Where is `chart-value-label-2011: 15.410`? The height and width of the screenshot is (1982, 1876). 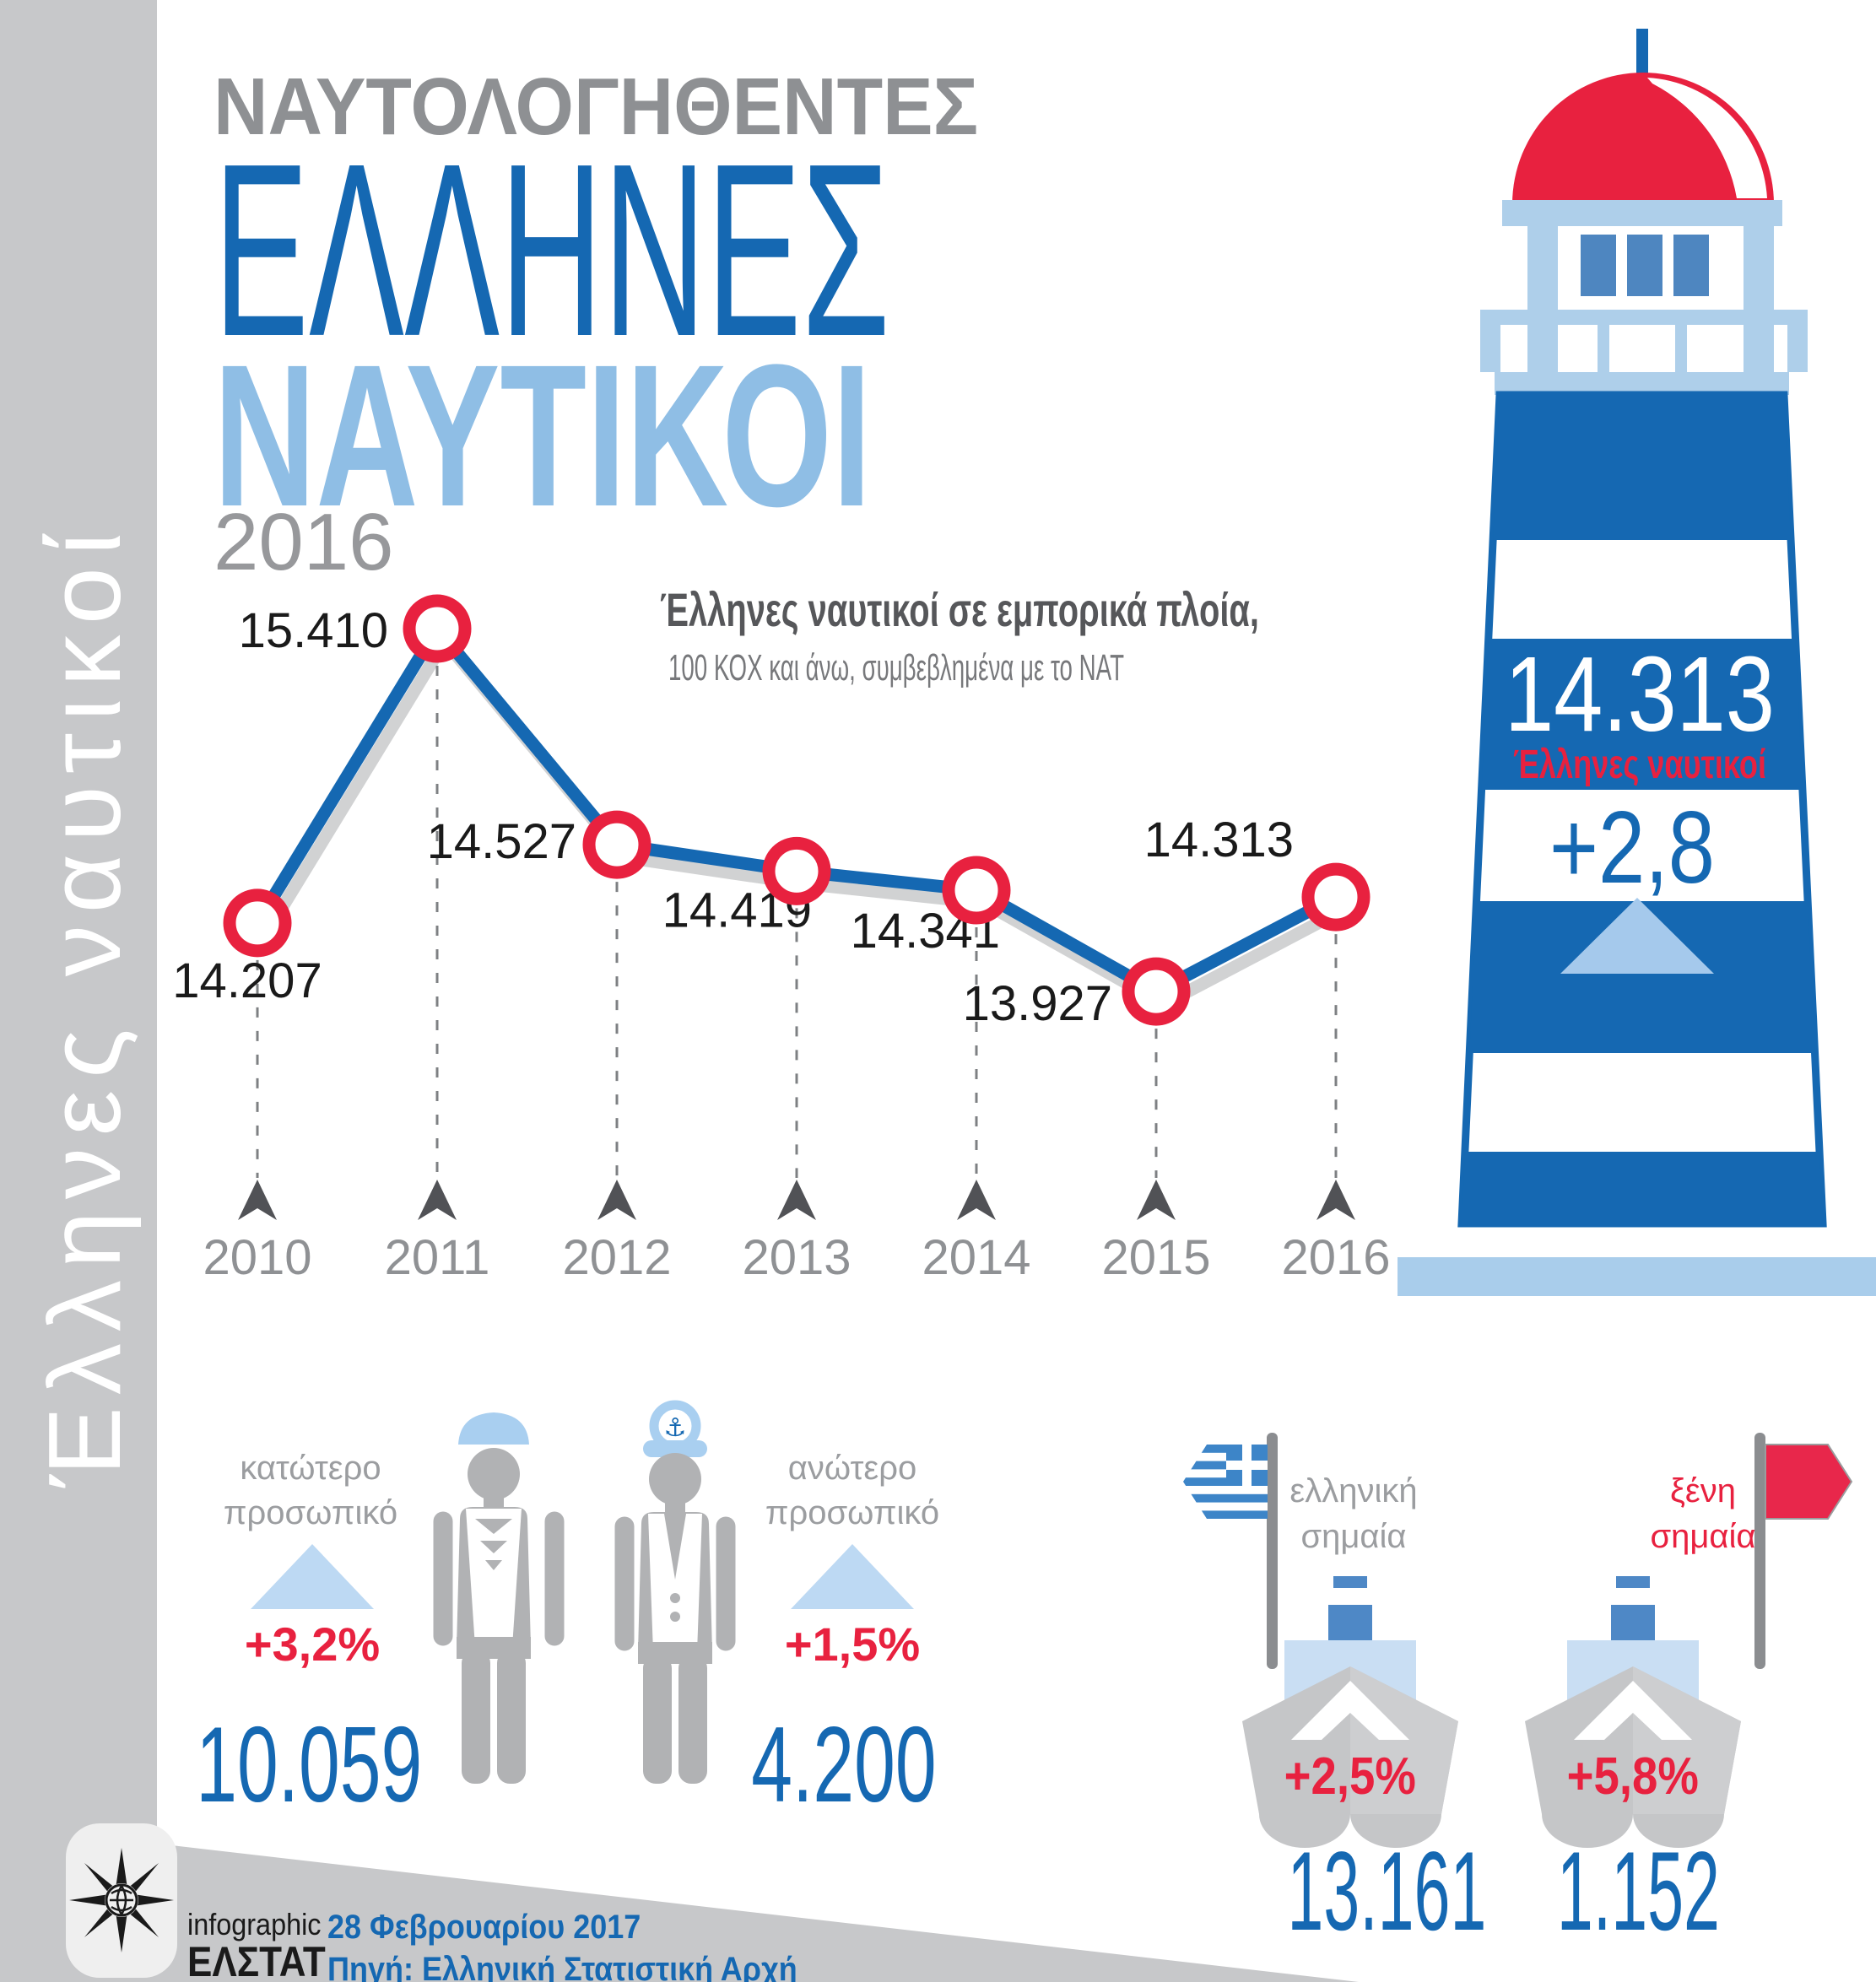 chart-value-label-2011: 15.410 is located at coordinates (313, 630).